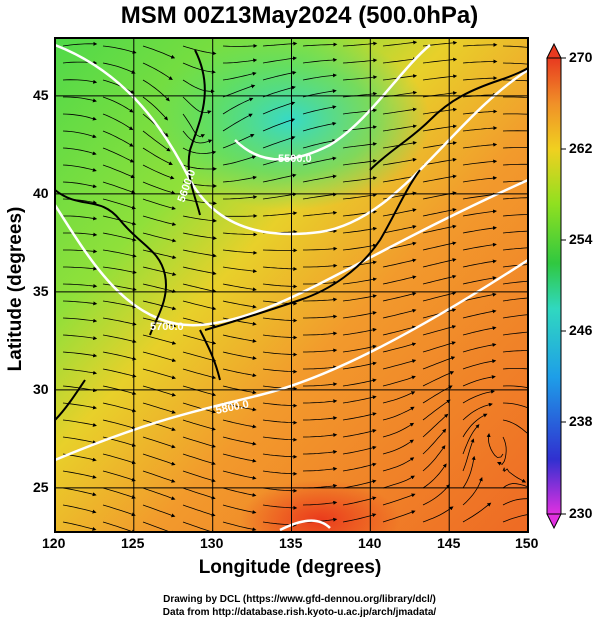 The image size is (599, 625). Describe the element at coordinates (554, 521) in the screenshot. I see `colorbar-min-arrow` at that location.